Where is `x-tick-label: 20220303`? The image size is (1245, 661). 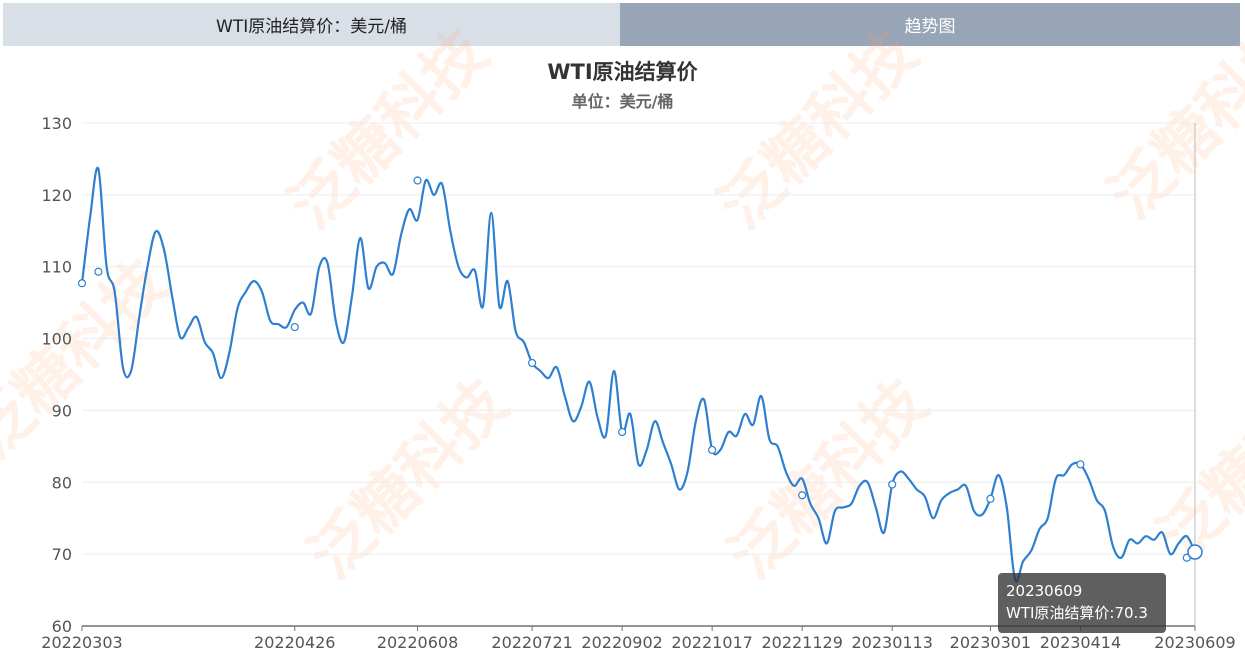 x-tick-label: 20220303 is located at coordinates (81, 642).